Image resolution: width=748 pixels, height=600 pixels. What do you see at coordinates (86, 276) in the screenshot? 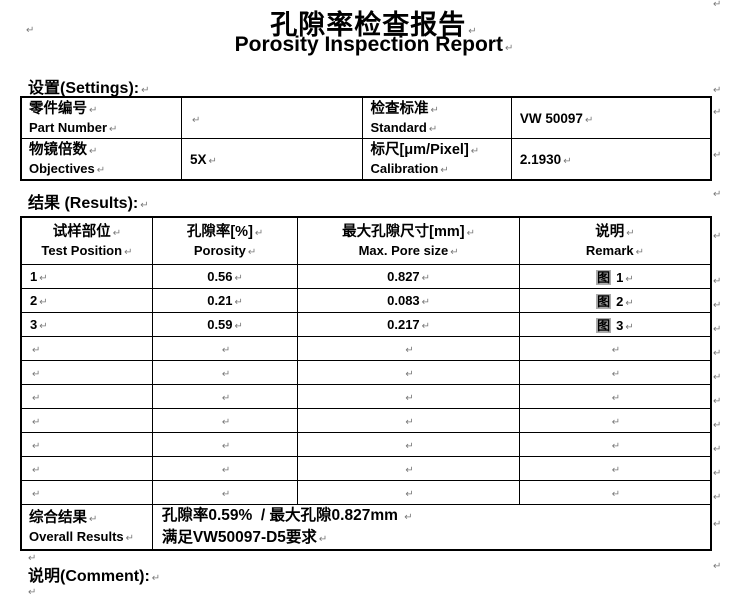
I see `test-position-cell: 1 ↵` at bounding box center [86, 276].